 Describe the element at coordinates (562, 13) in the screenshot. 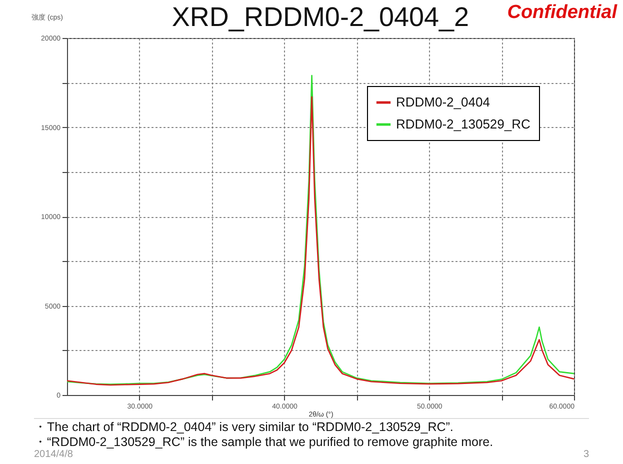

I see `text: Confidential` at that location.